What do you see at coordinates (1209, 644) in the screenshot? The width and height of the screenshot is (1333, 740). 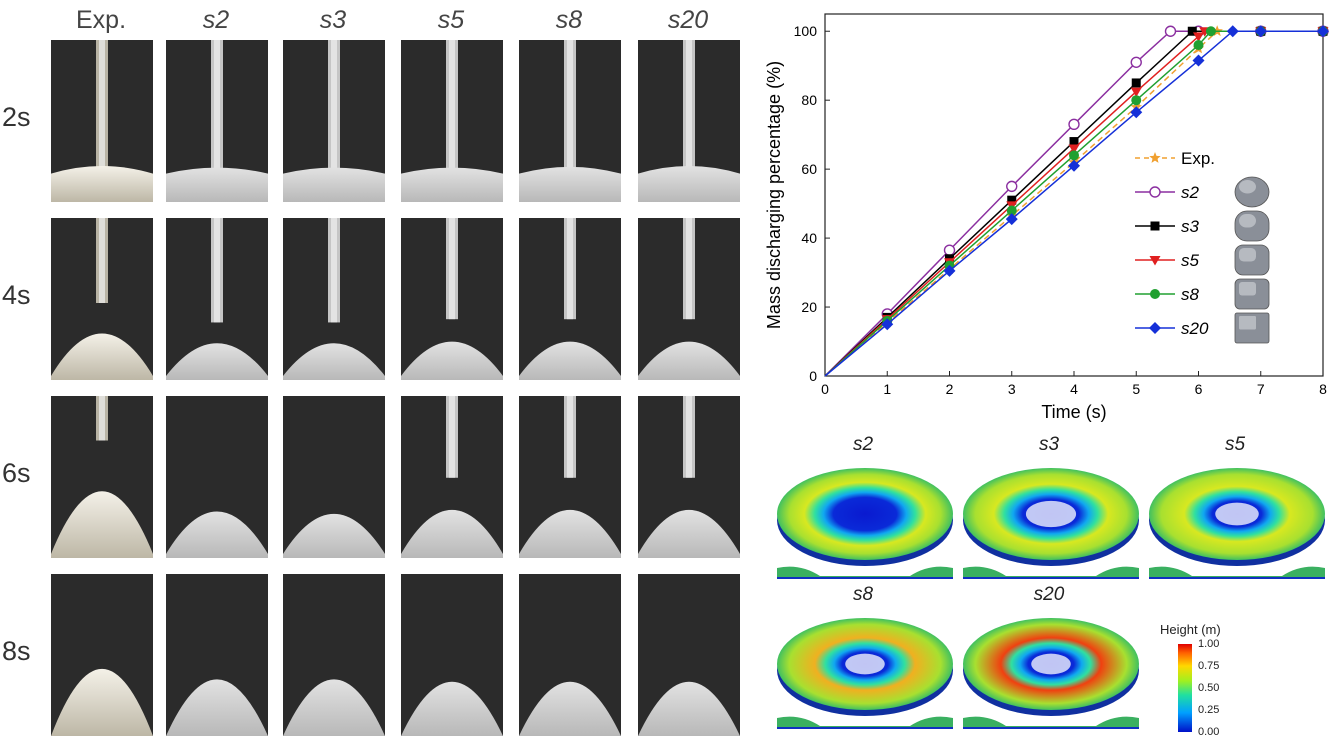 I see `colorbar-tick: 1.00` at bounding box center [1209, 644].